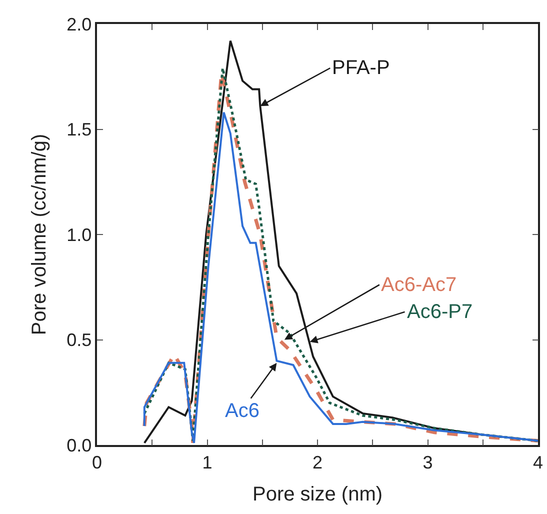  I want to click on y-tick-label: 0.0, so click(79, 445).